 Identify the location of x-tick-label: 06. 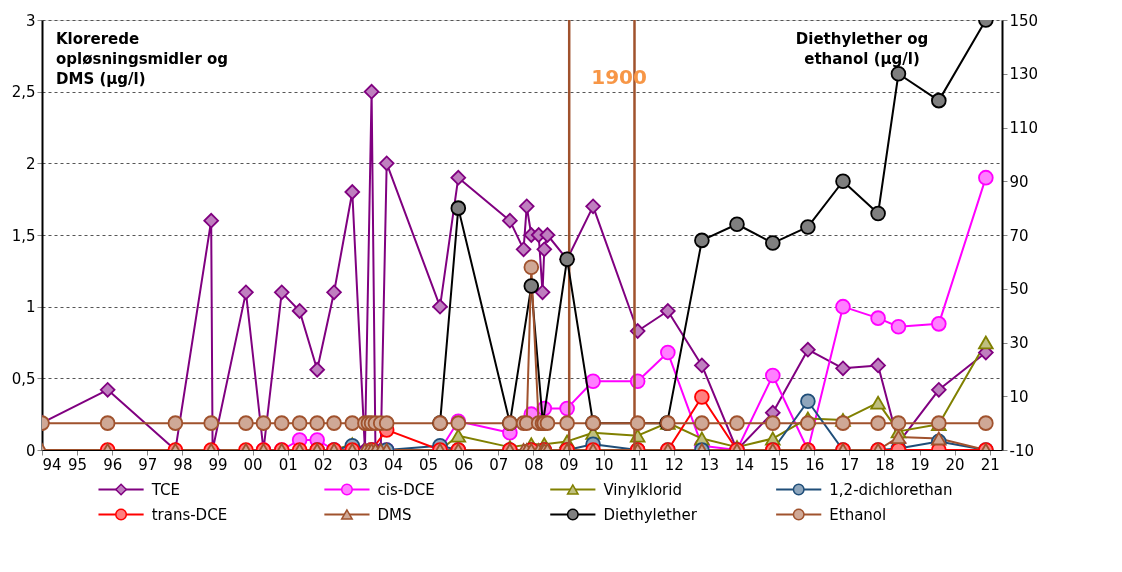
(464, 464).